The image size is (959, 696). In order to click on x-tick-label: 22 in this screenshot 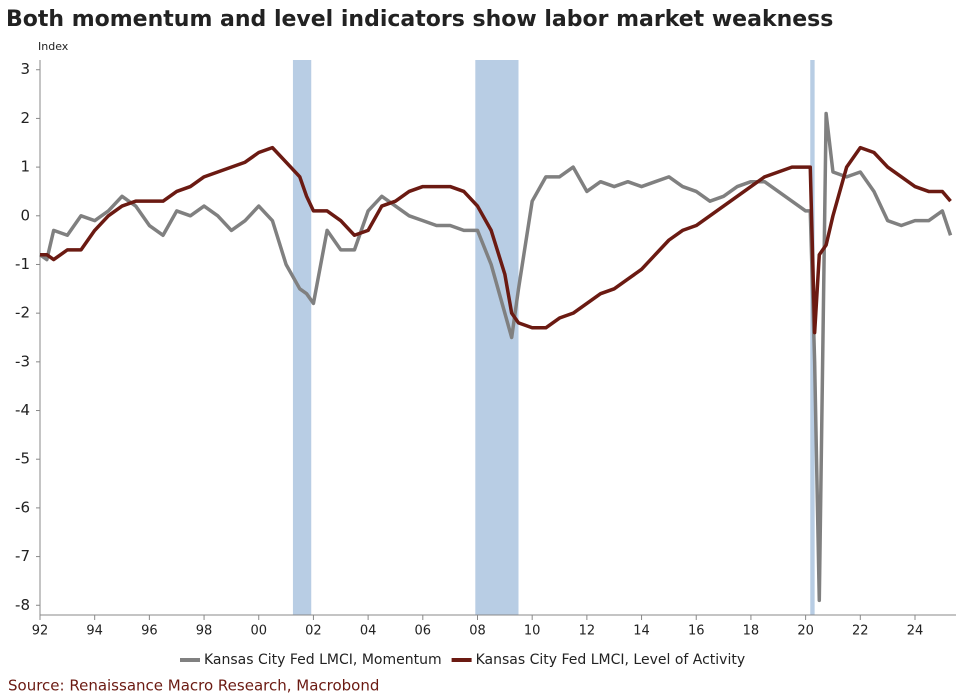, I will do `click(860, 631)`.